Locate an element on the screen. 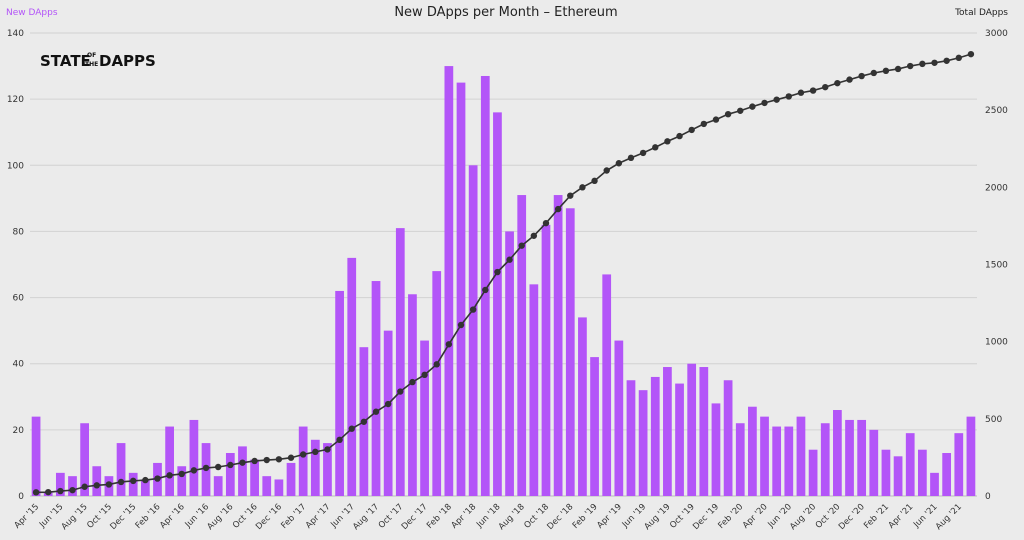  right-y-tick-label: 500 is located at coordinates (993, 420).